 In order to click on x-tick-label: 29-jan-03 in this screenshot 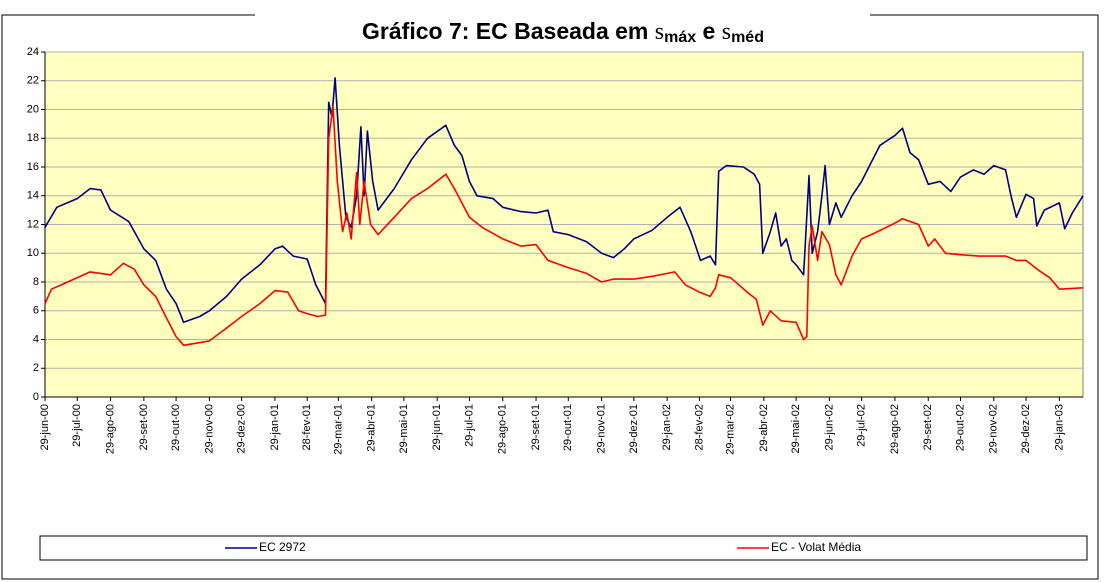, I will do `click(1059, 427)`.